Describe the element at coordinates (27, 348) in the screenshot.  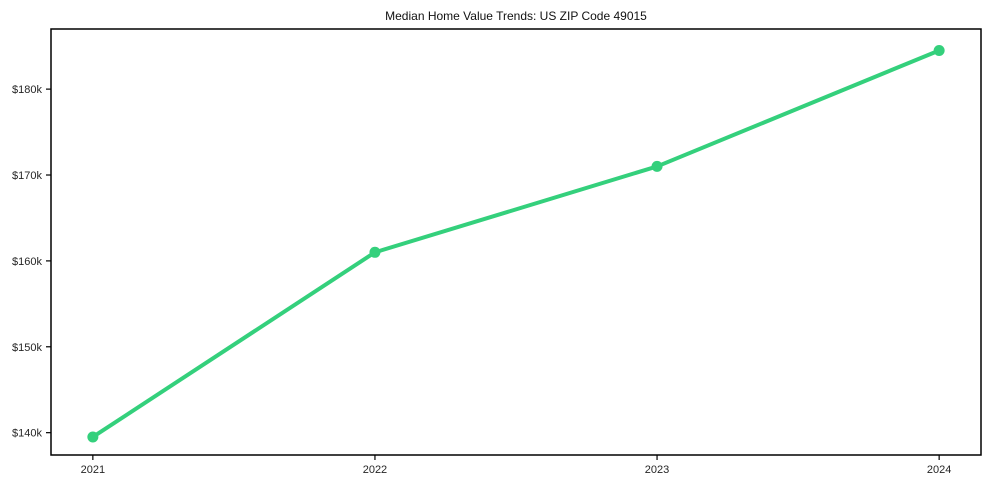
I see `y-tick-label: $150k` at that location.